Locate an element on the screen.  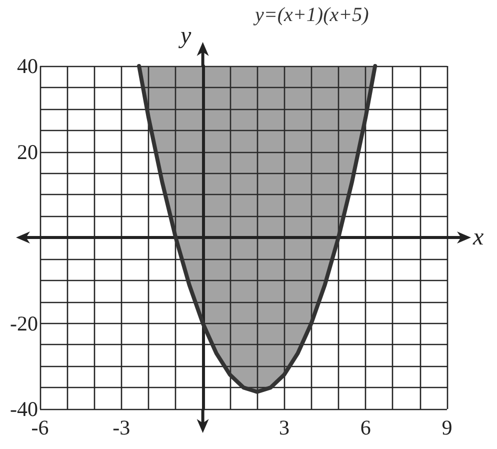
y-tick-label: -20 is located at coordinates (24, 323).